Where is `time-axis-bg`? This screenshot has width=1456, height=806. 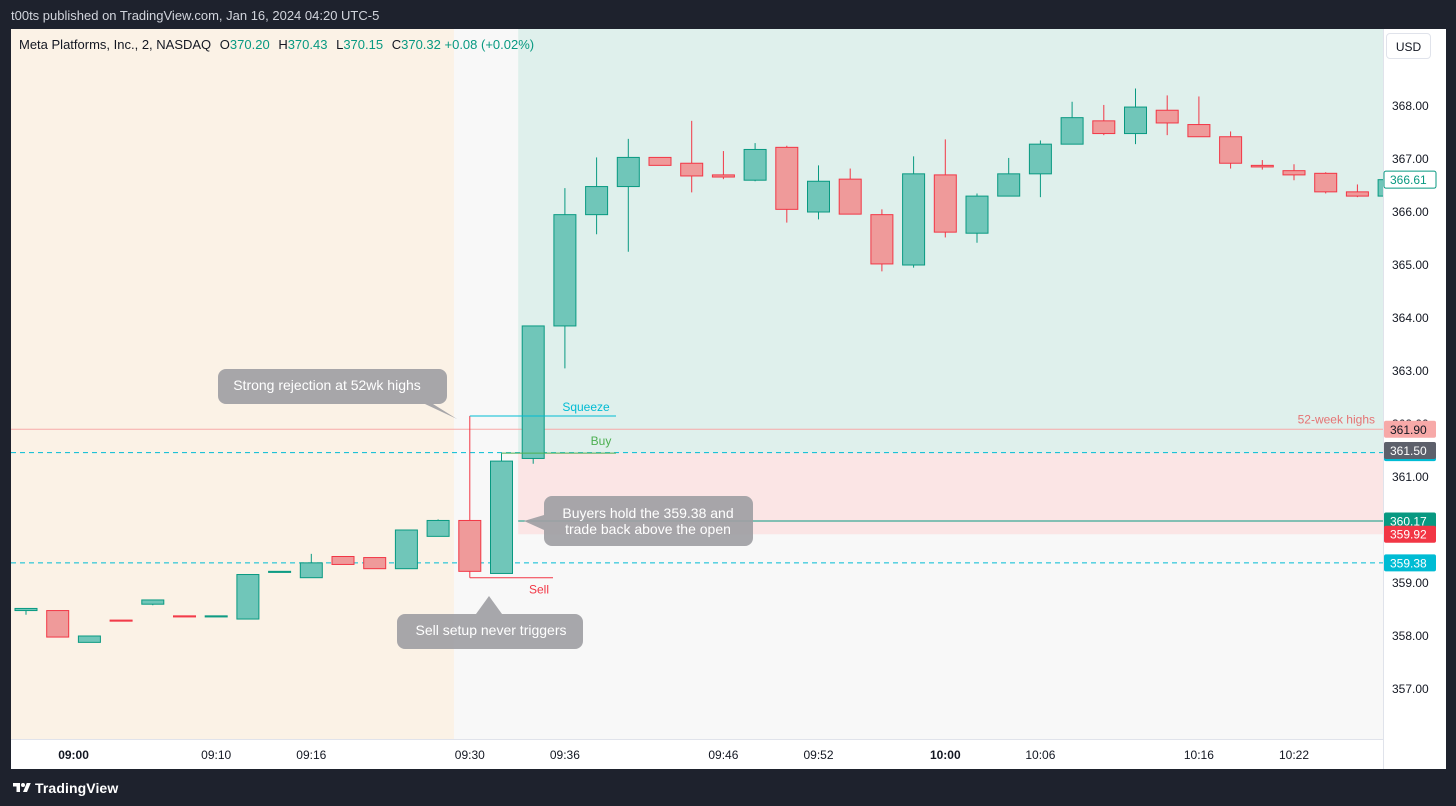
time-axis-bg is located at coordinates (697, 754).